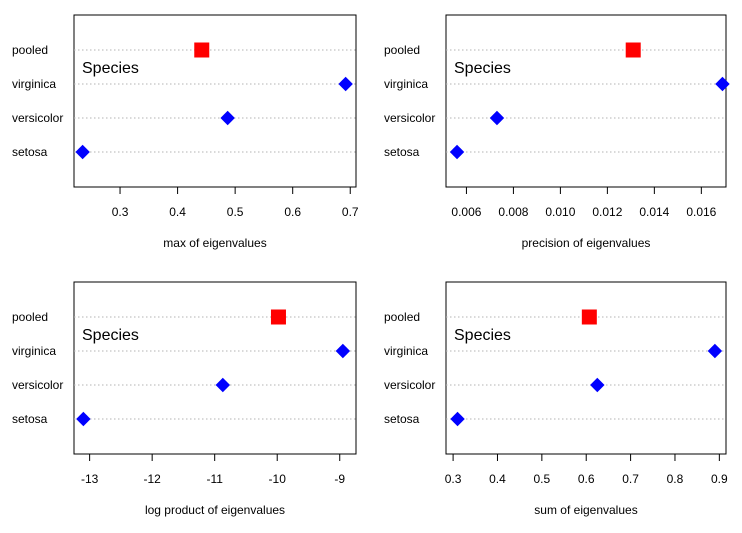  I want to click on x-tick-label: 0.012, so click(607, 212).